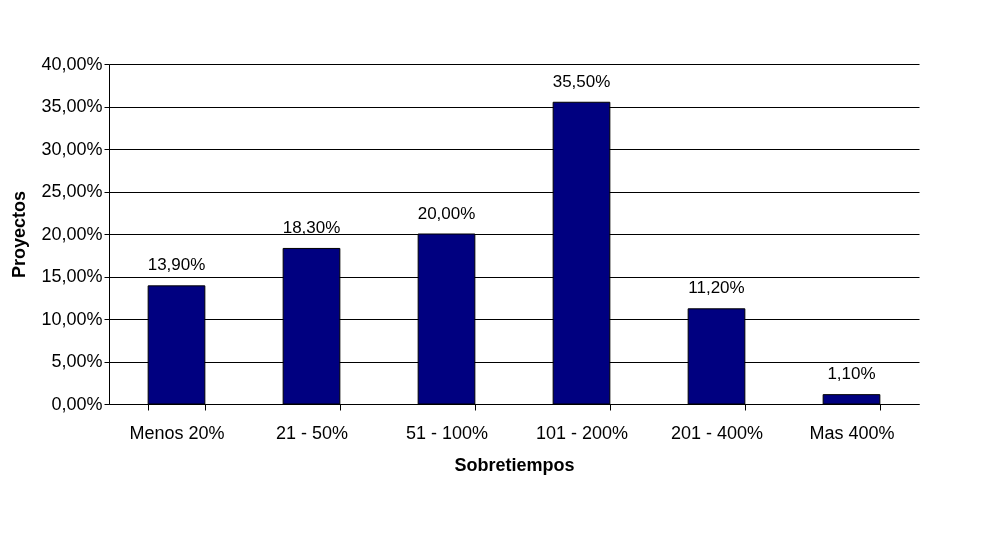  I want to click on y-tick-label: 0,00%, so click(77, 403).